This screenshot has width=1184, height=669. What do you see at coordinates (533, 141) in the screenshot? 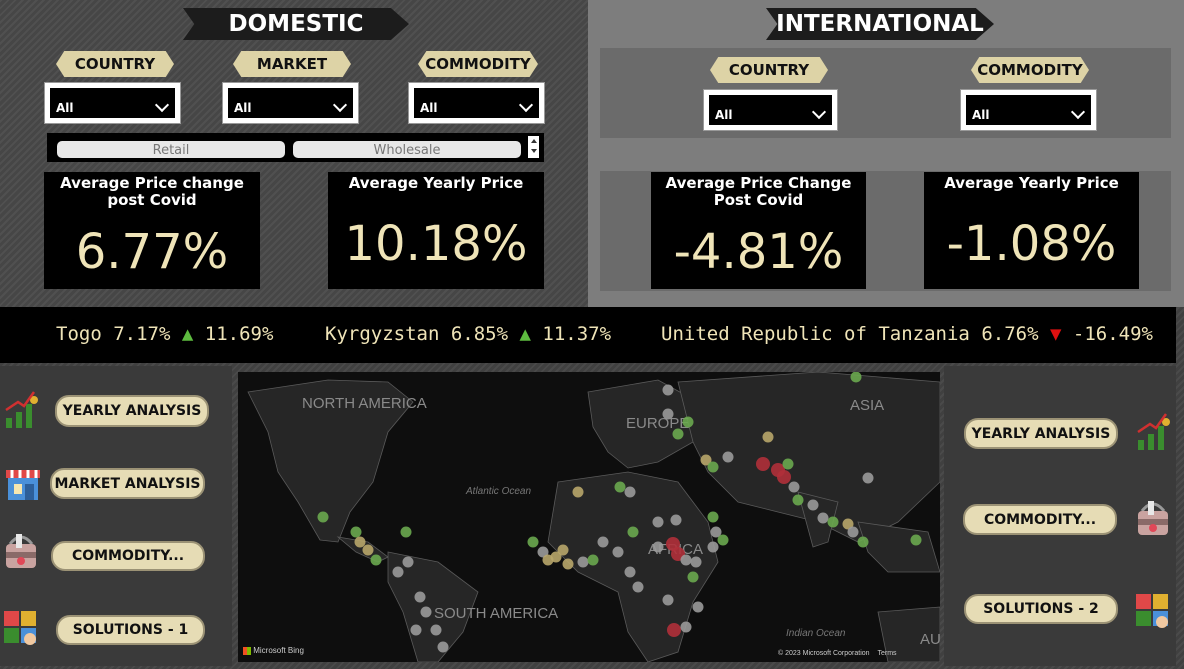
I see `scroll-up-icon` at bounding box center [533, 141].